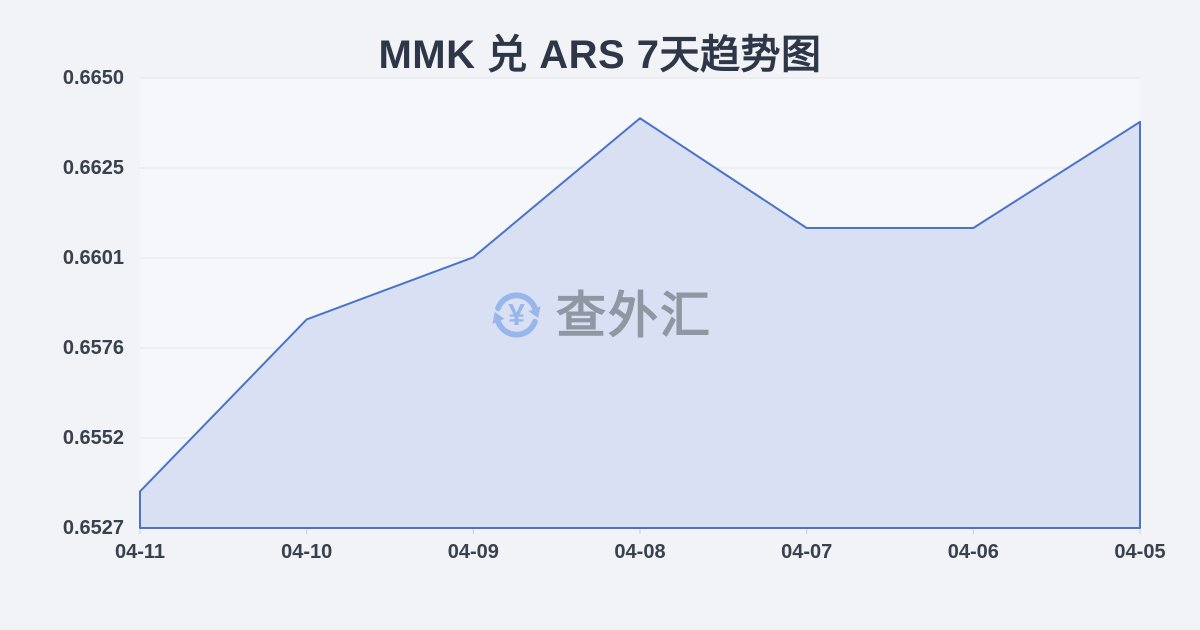 The image size is (1200, 630). Describe the element at coordinates (973, 552) in the screenshot. I see `x-axis-label: 04-06` at that location.